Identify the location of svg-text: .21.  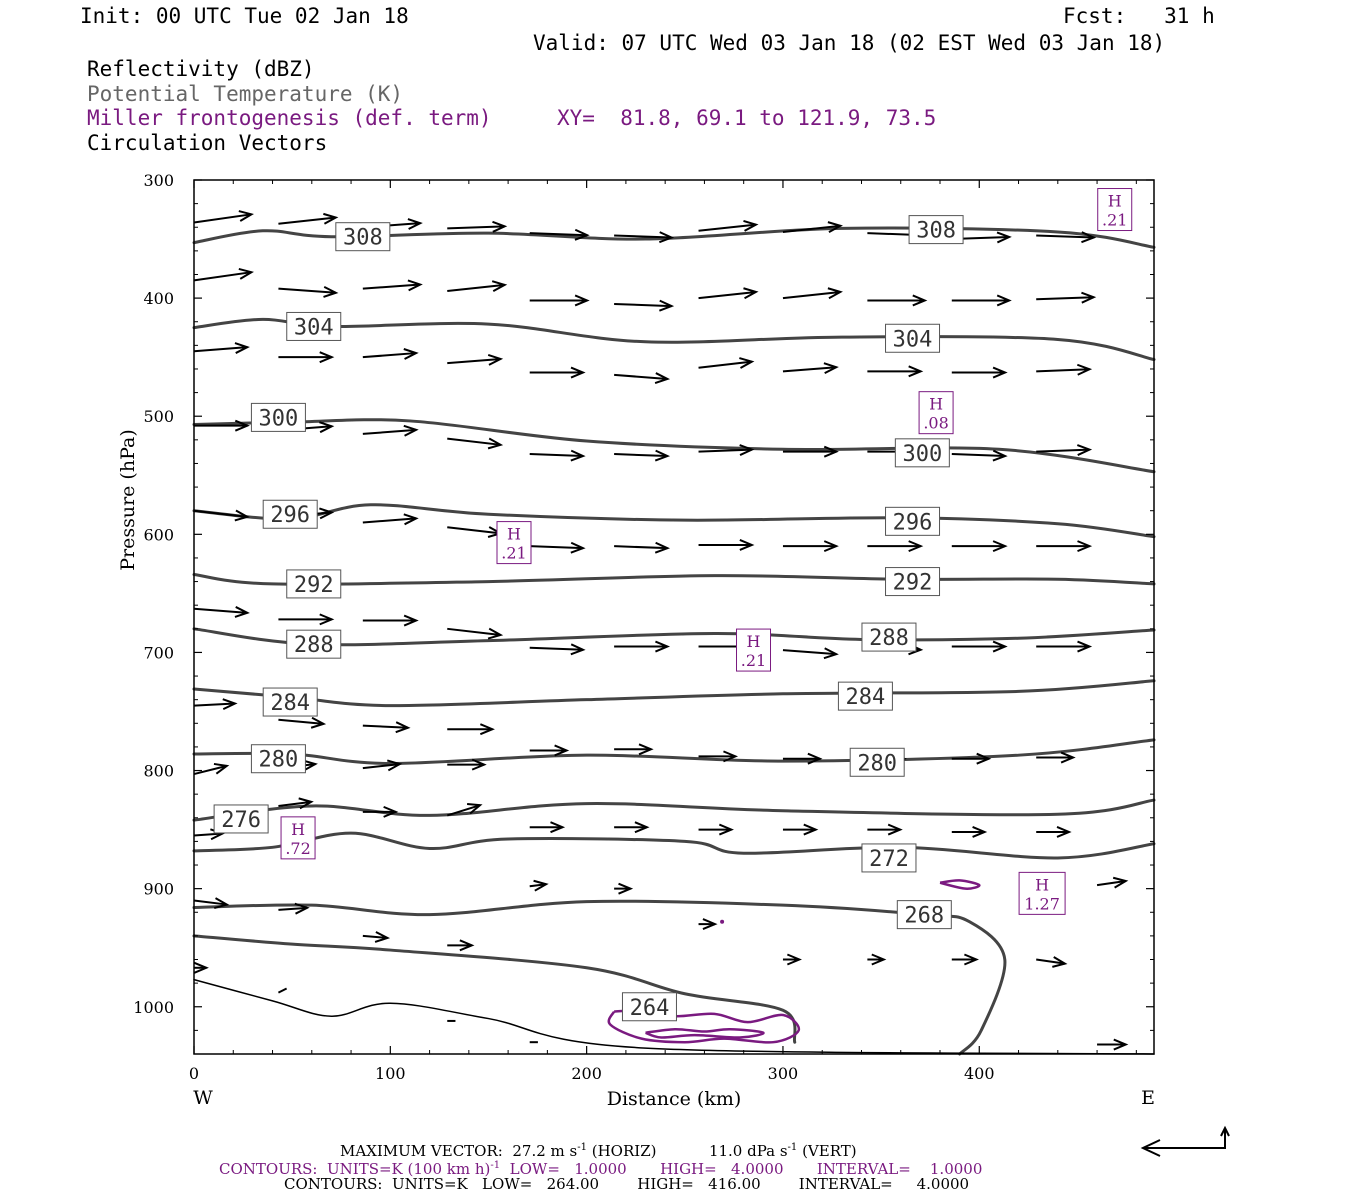
(753, 660).